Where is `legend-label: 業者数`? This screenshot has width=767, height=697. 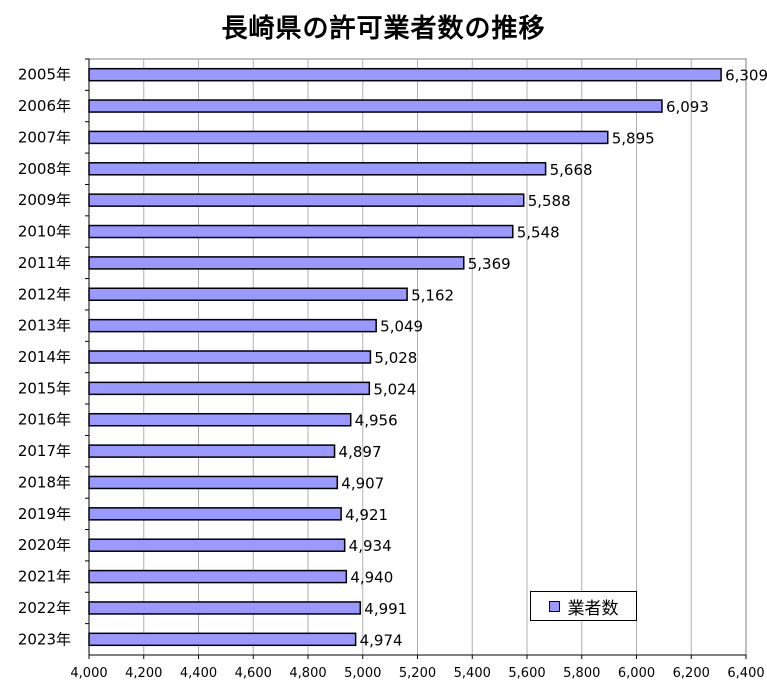
legend-label: 業者数 is located at coordinates (593, 608).